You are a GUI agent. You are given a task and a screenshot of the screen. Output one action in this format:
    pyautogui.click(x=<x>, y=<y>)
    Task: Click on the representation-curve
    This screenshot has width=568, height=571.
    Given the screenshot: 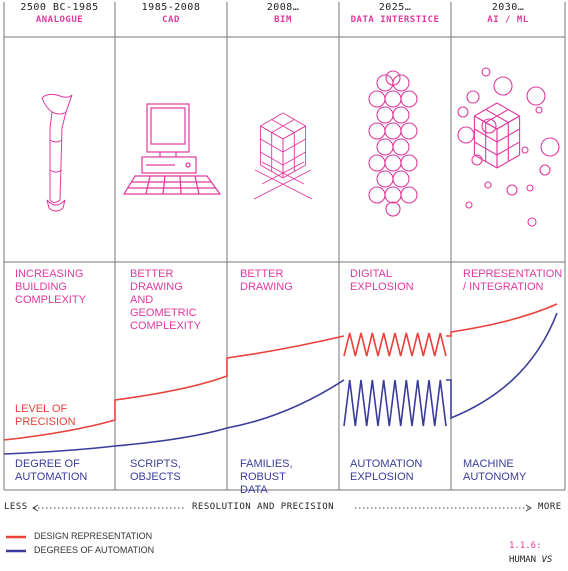 What is the action you would take?
    pyautogui.click(x=174, y=388)
    